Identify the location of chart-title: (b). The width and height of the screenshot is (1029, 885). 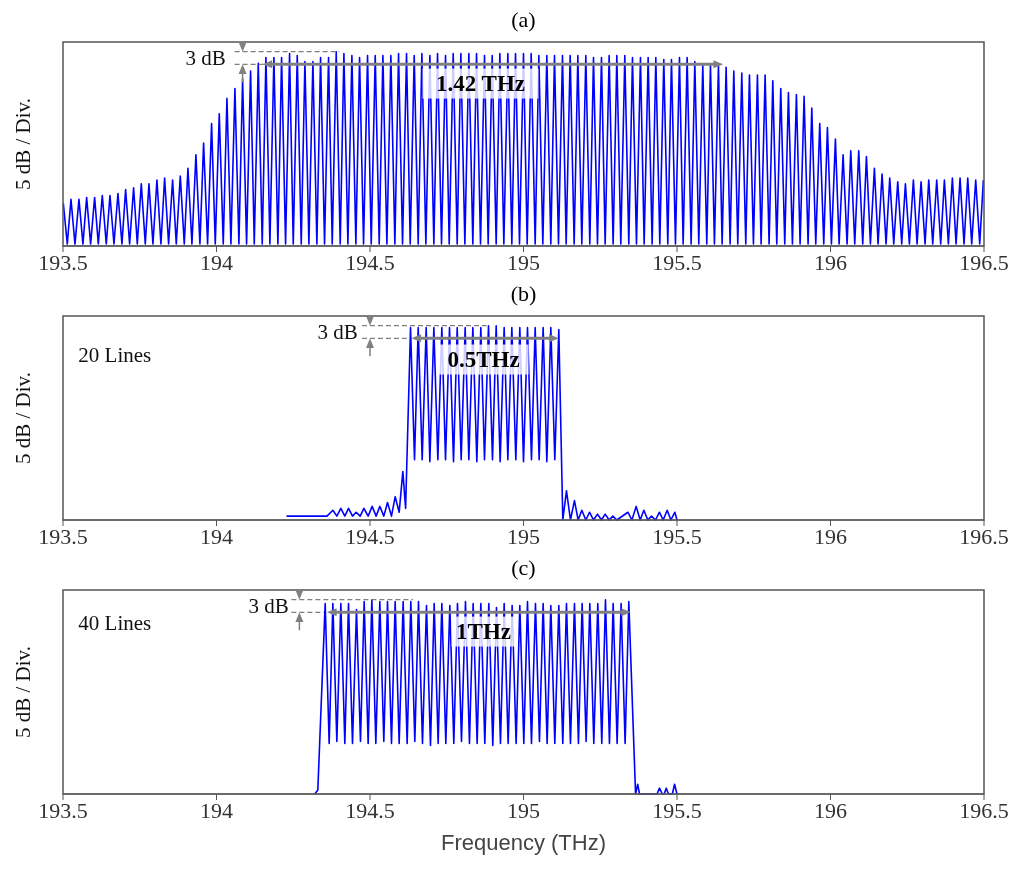
(523, 293).